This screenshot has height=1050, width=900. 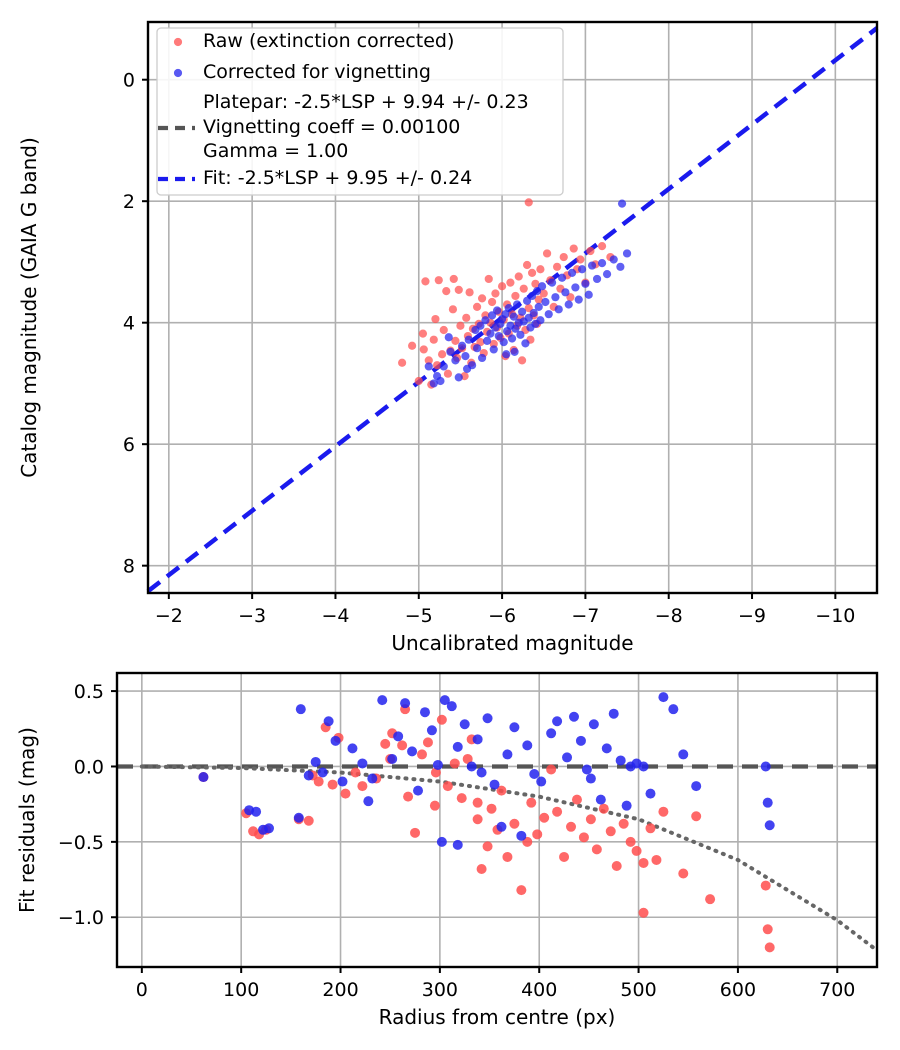 I want to click on legend-item: Vignetting coeff = 0.00100, so click(x=309, y=127).